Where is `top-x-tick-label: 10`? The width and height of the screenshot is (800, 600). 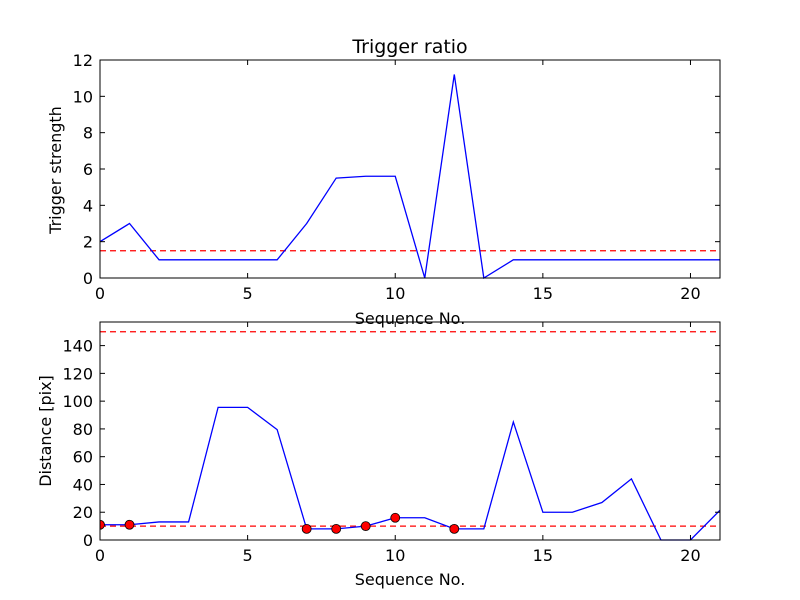 top-x-tick-label: 10 is located at coordinates (395, 293).